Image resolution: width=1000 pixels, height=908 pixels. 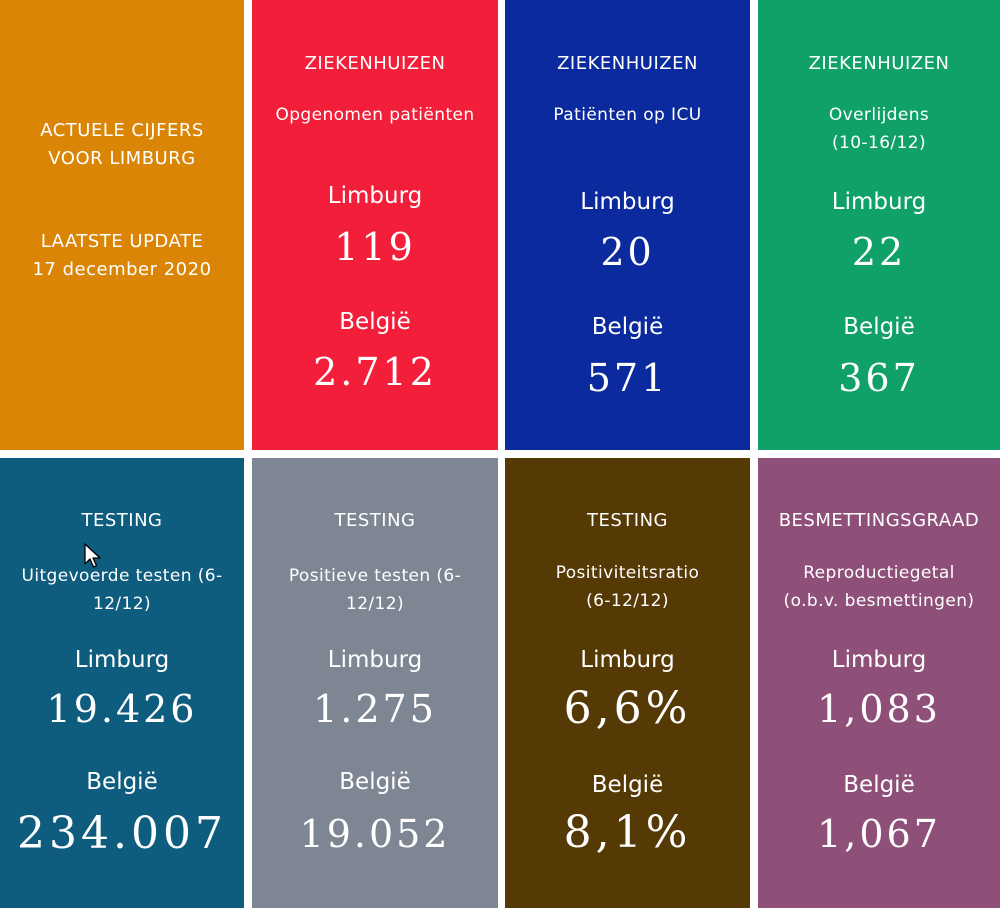 What do you see at coordinates (627, 573) in the screenshot?
I see `tile-subtitle-line1: Positiviteitsratio` at bounding box center [627, 573].